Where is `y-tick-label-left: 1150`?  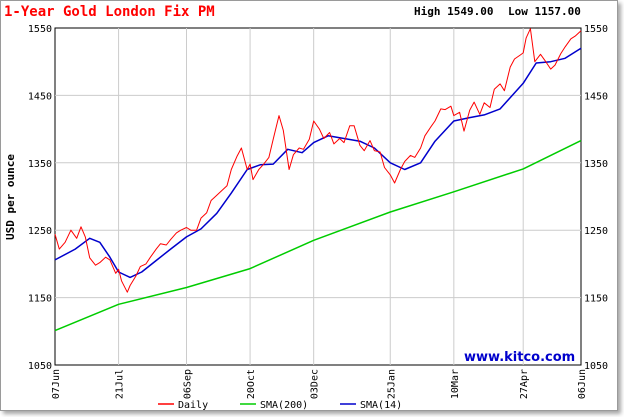
y-tick-label-left: 1150 is located at coordinates (40, 299).